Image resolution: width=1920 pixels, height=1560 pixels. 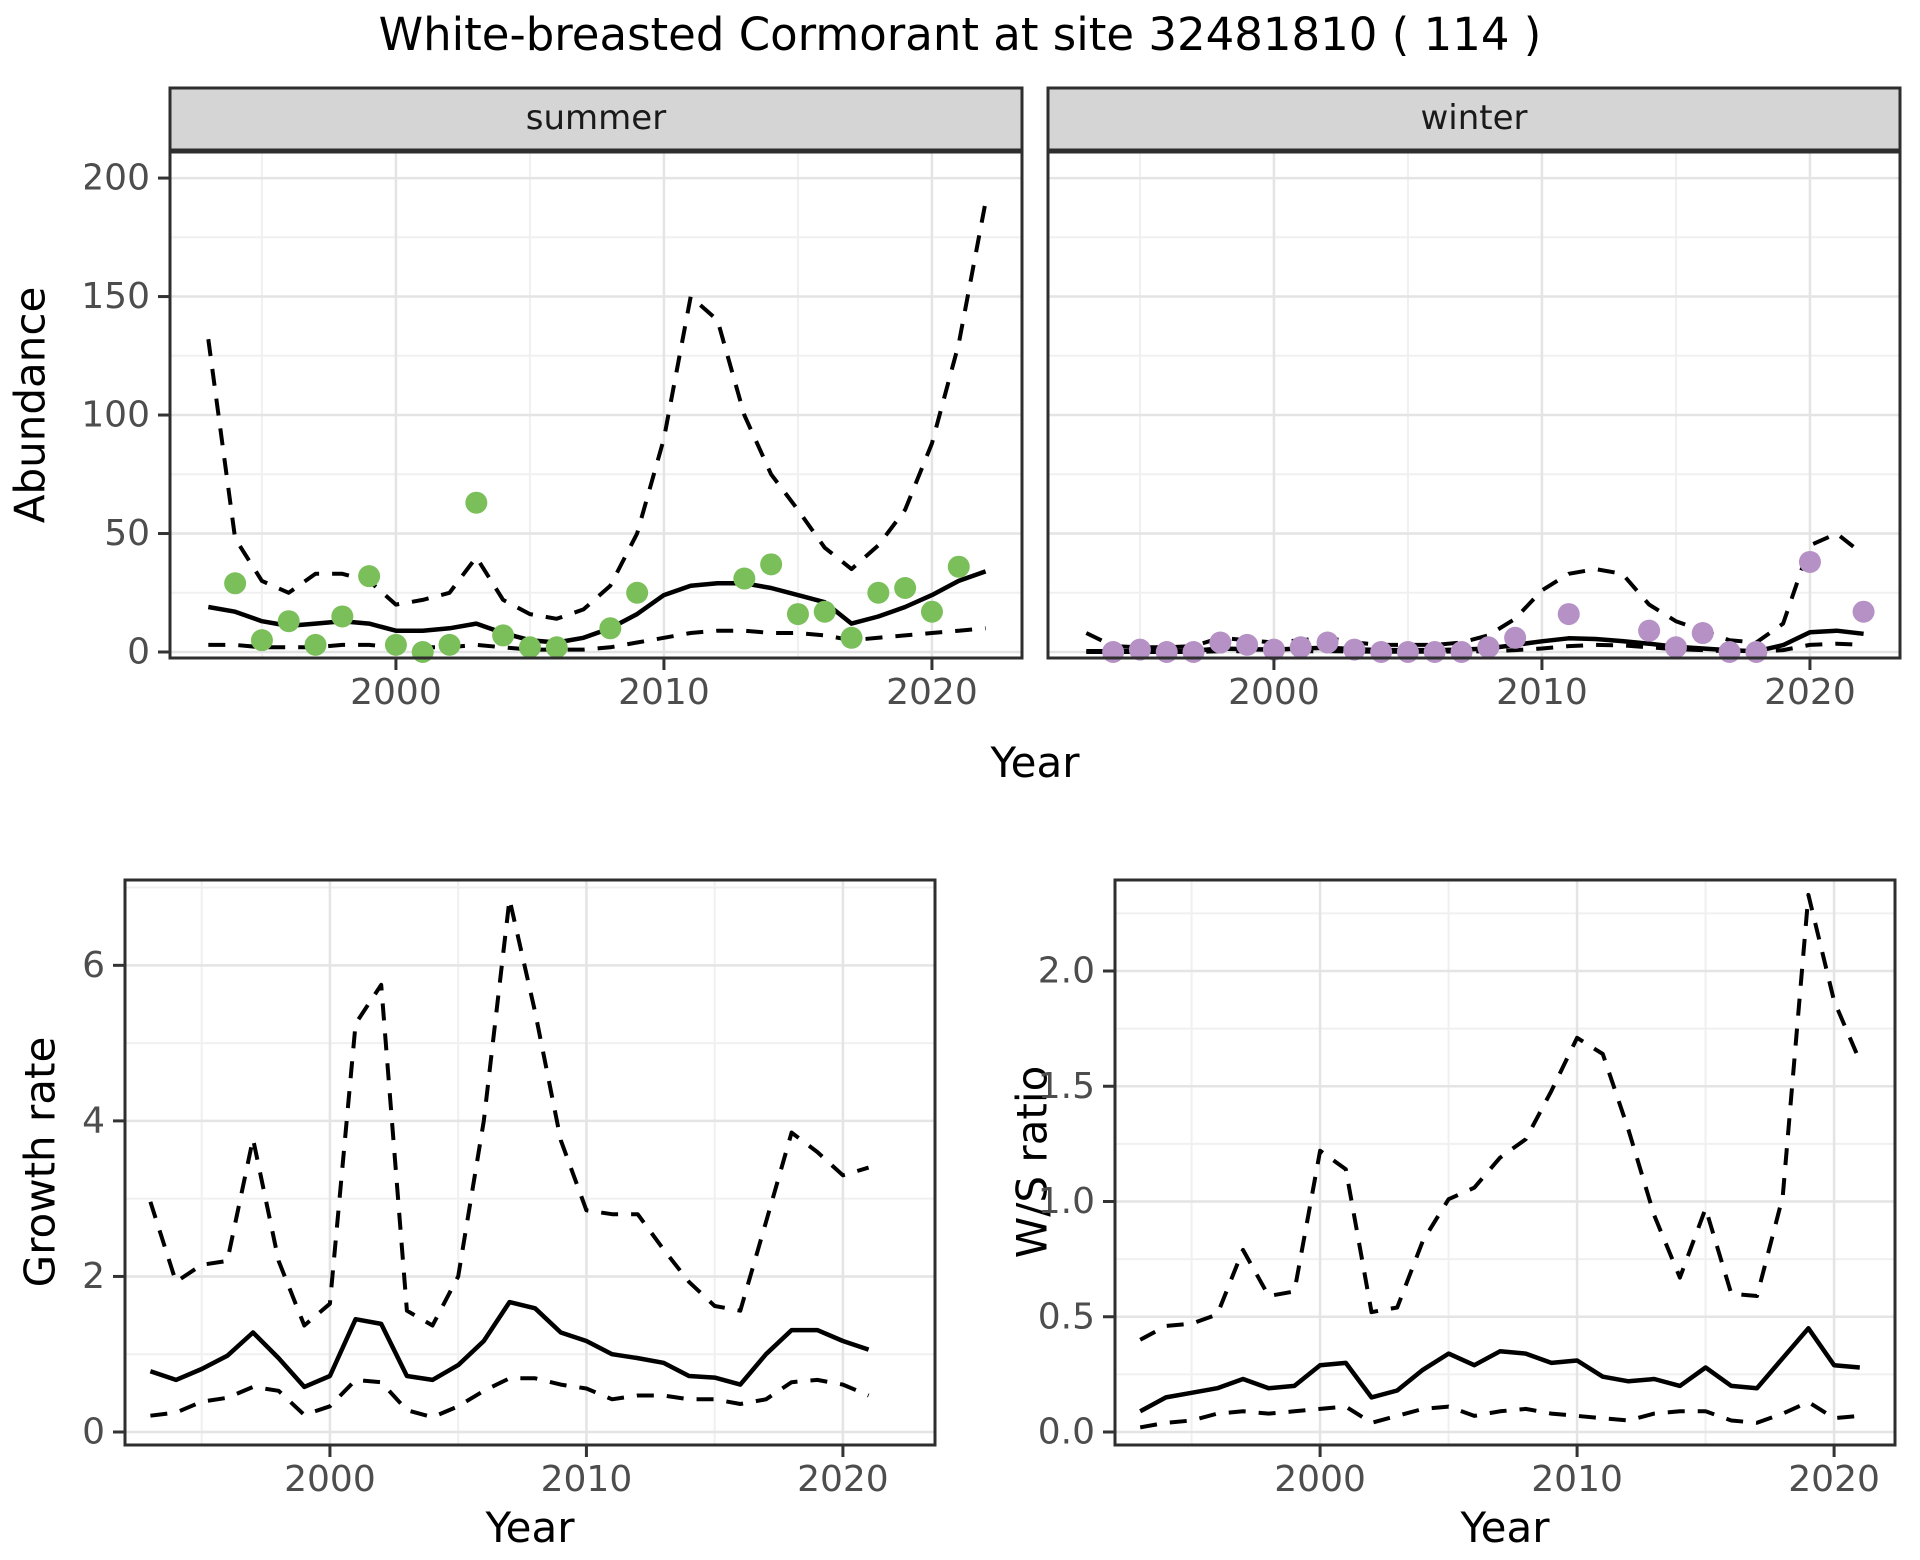 What do you see at coordinates (93, 1120) in the screenshot?
I see `svg-text: 4` at bounding box center [93, 1120].